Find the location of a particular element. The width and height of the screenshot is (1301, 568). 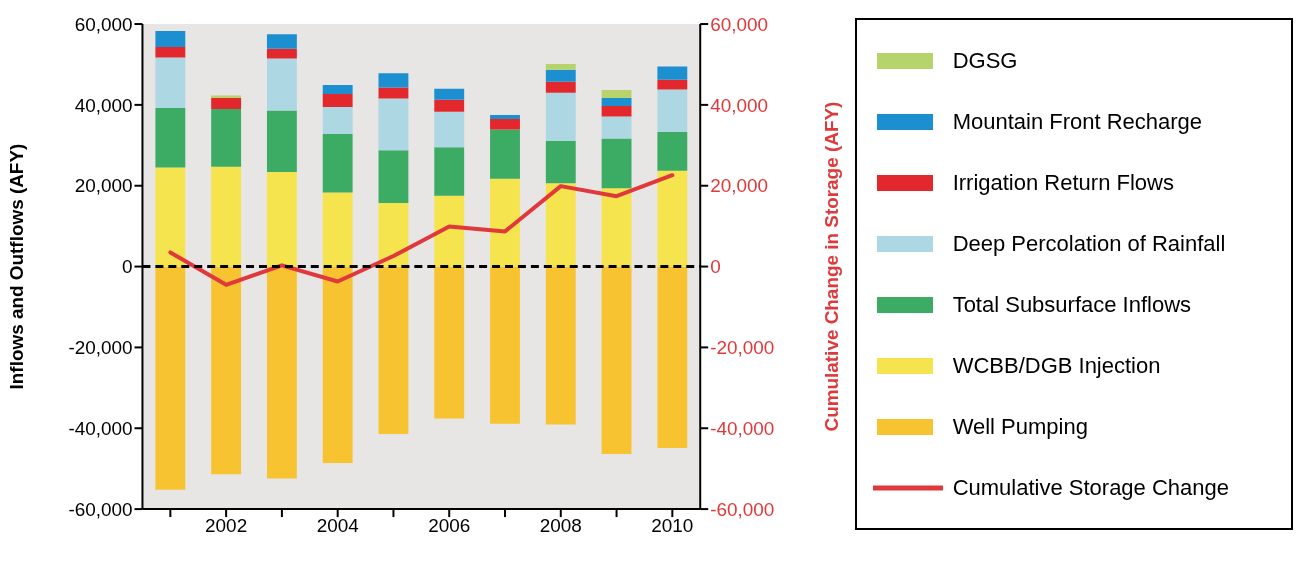

y-tick-label: 60,000 is located at coordinates (103, 24).